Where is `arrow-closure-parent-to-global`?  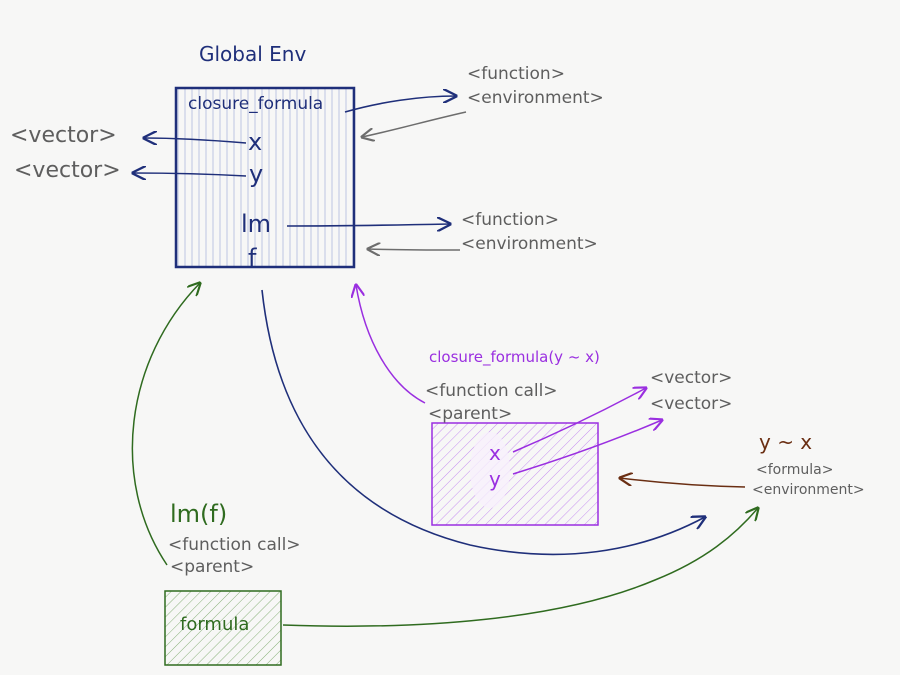
arrow-closure-parent-to-global is located at coordinates (391, 344).